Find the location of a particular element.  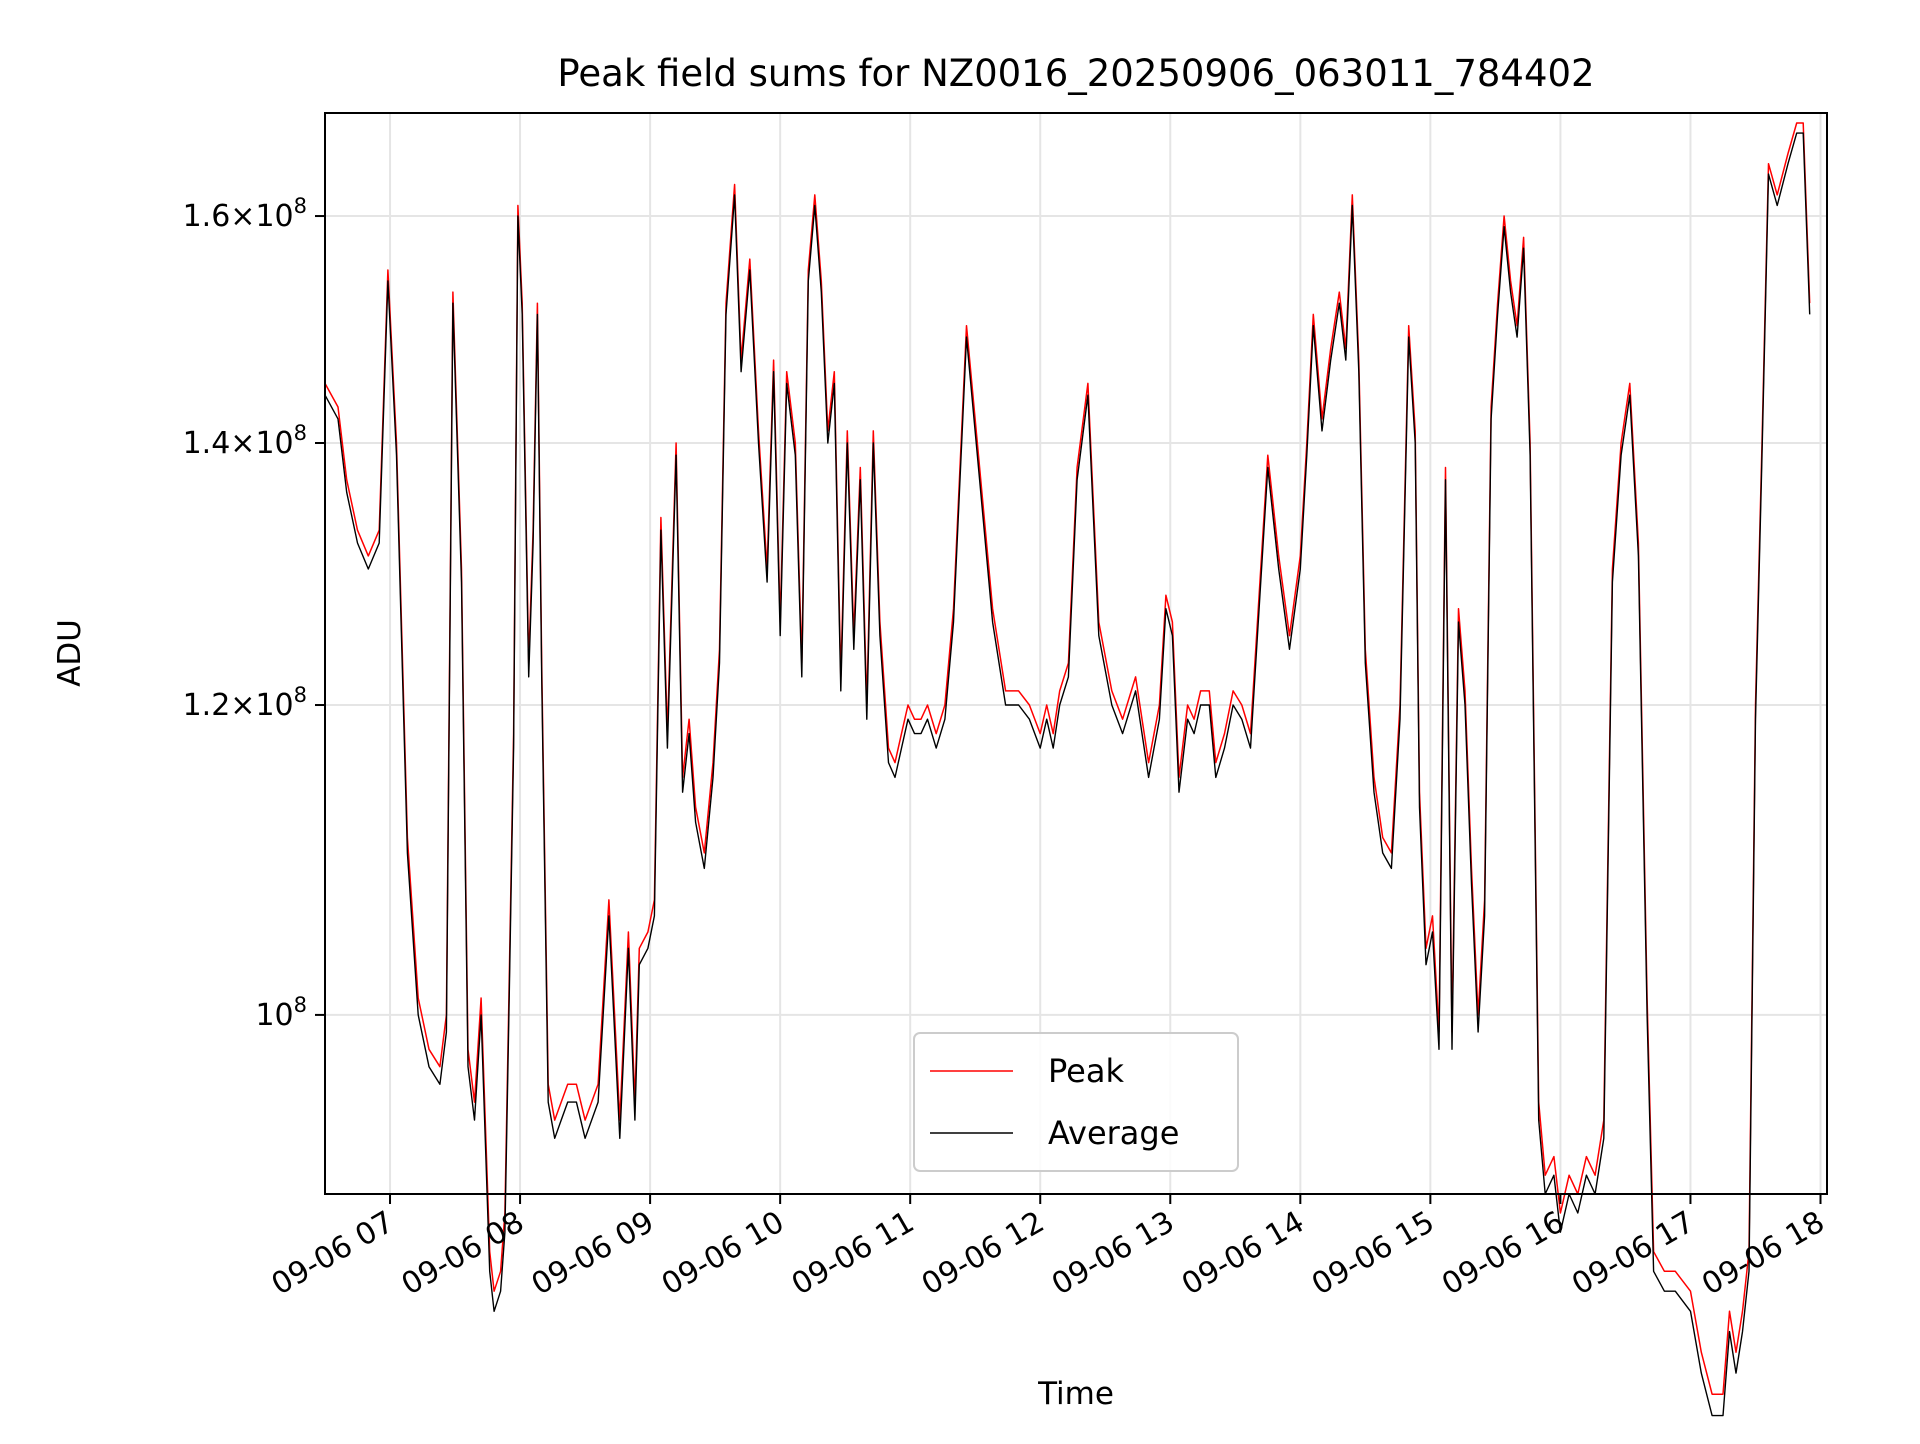

legend-box is located at coordinates (1076, 1102).